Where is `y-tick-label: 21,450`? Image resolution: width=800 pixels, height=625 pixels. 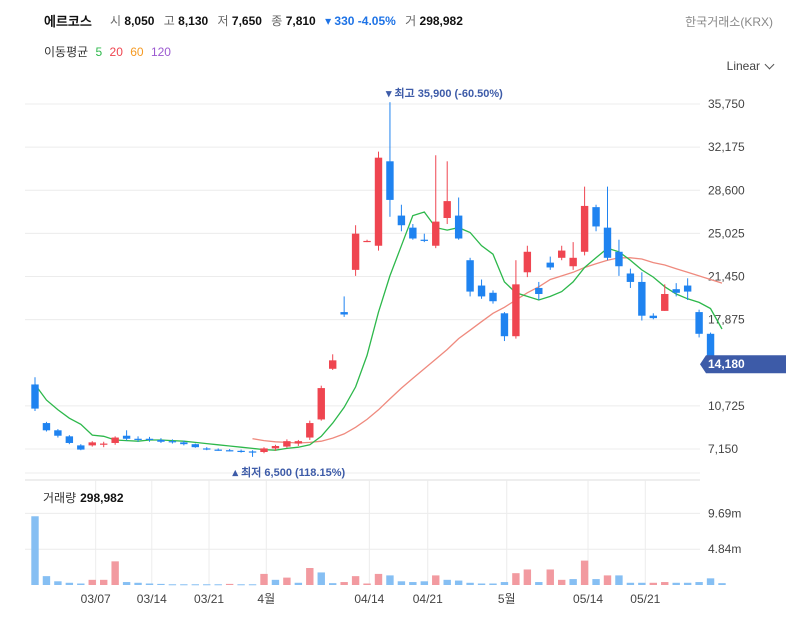
y-tick-label: 21,450 is located at coordinates (726, 277).